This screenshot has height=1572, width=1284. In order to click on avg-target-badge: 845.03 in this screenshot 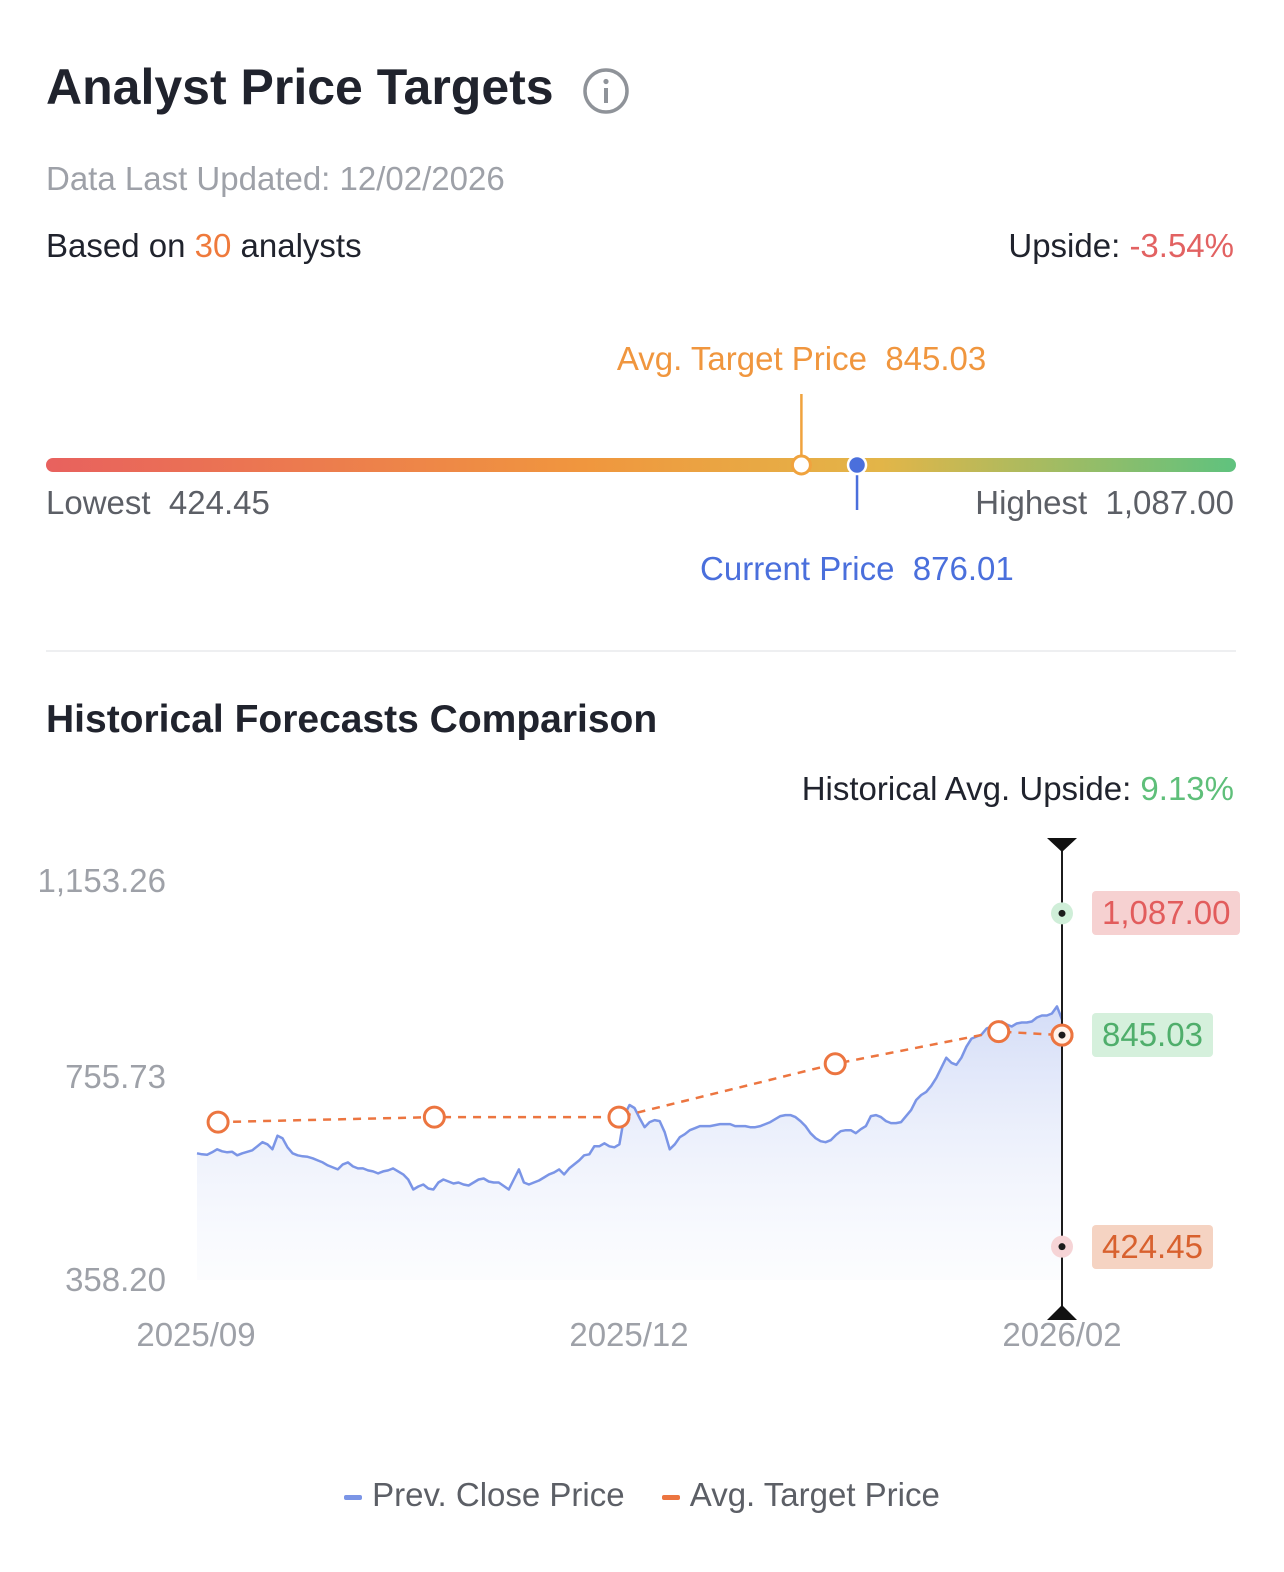, I will do `click(1152, 1035)`.